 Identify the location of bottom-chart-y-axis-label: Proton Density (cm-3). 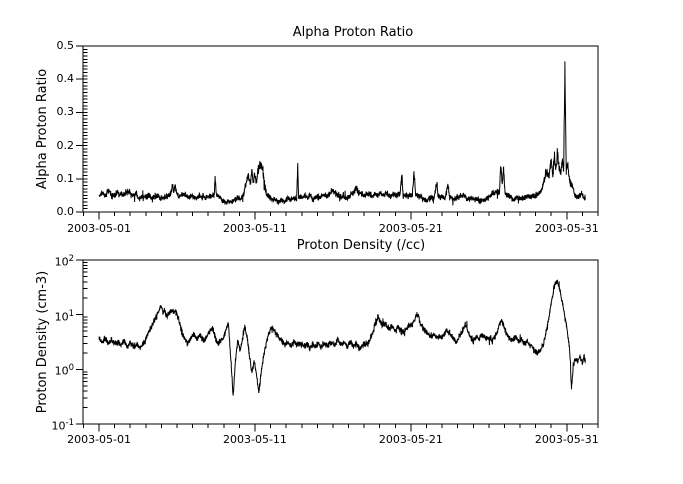
(42, 342).